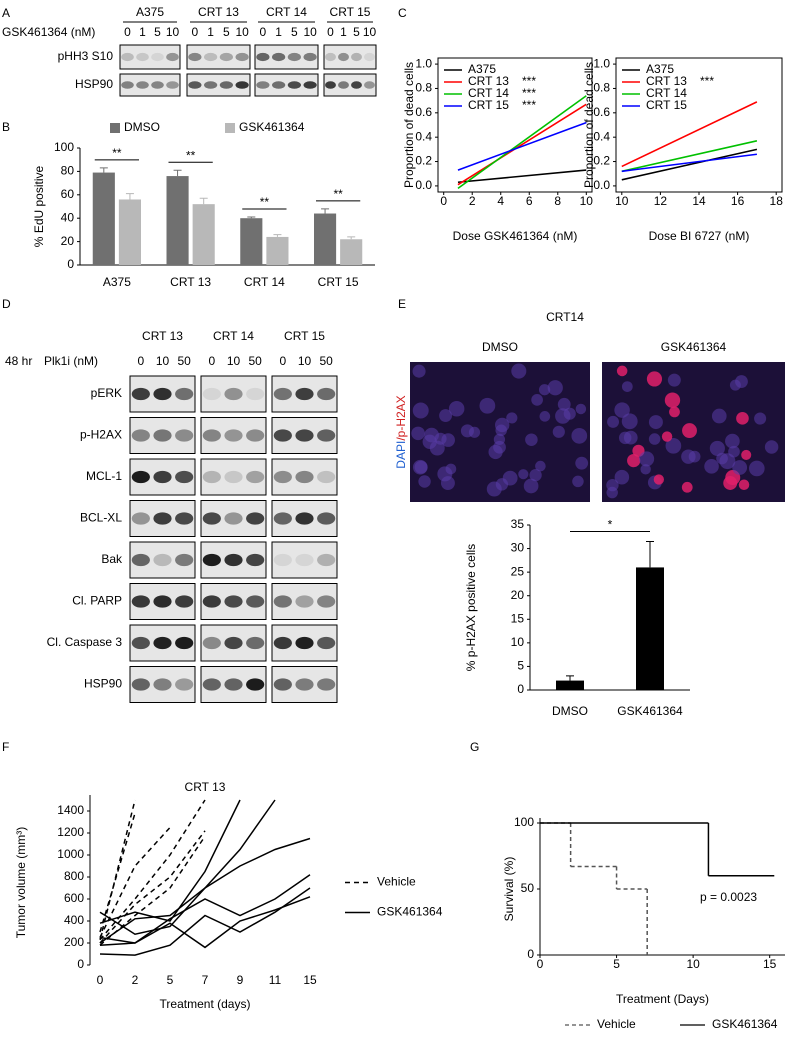 The image size is (800, 1038). I want to click on y-tick-label: 60, so click(68, 194).